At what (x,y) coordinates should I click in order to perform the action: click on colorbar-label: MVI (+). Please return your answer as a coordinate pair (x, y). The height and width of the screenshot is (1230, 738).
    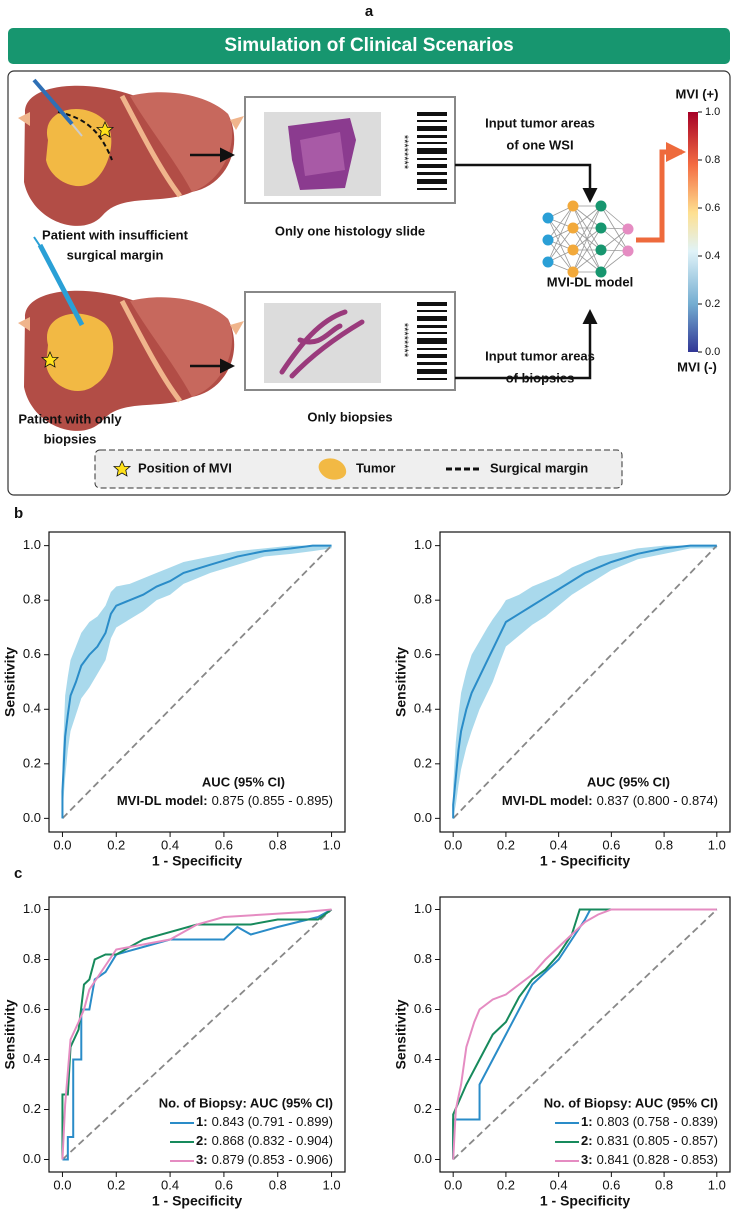
    Looking at the image, I should click on (697, 93).